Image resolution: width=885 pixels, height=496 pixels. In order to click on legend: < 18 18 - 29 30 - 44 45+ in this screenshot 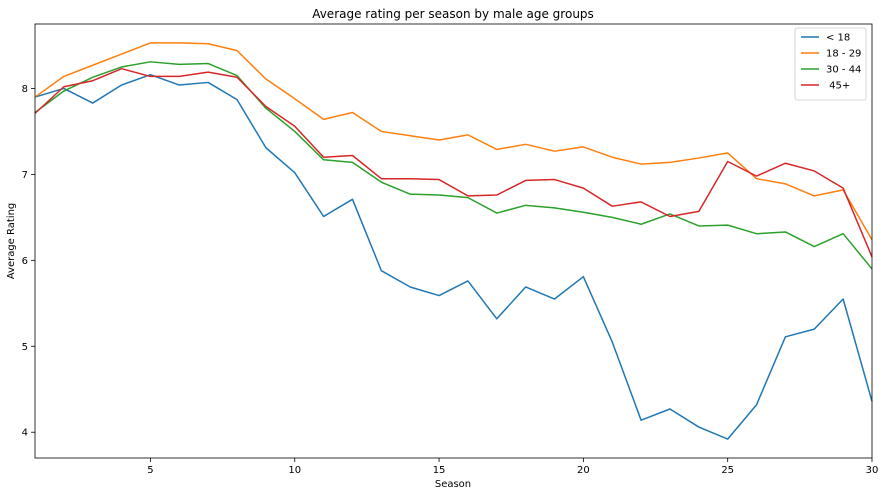, I will do `click(830, 64)`.